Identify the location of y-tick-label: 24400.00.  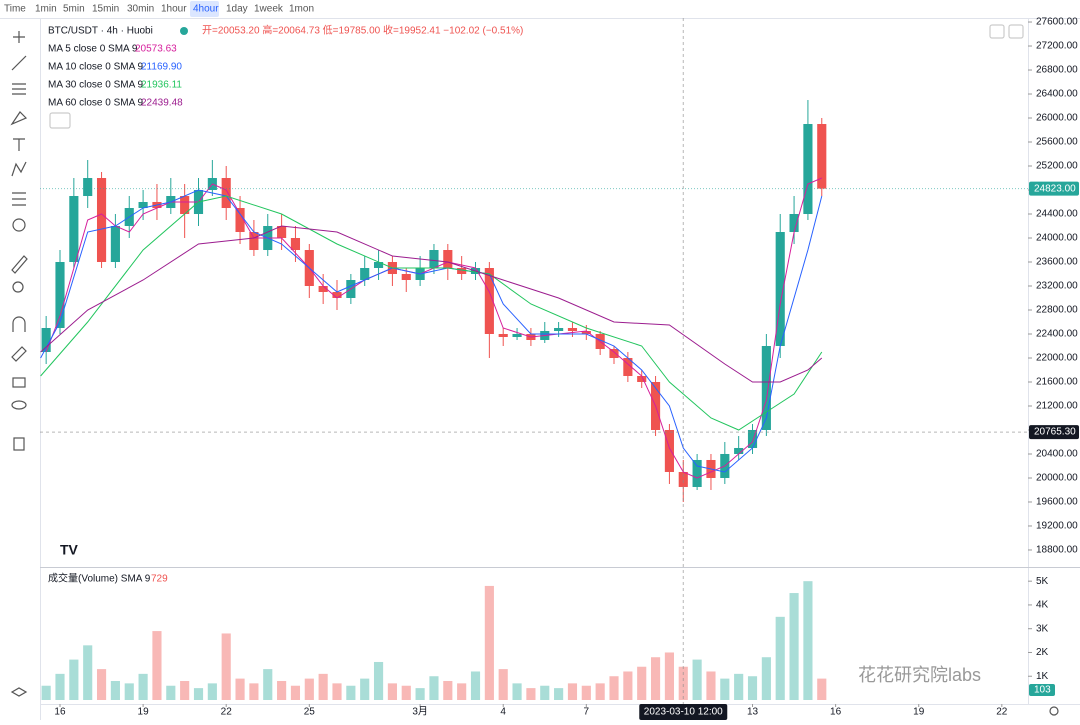
(1057, 214).